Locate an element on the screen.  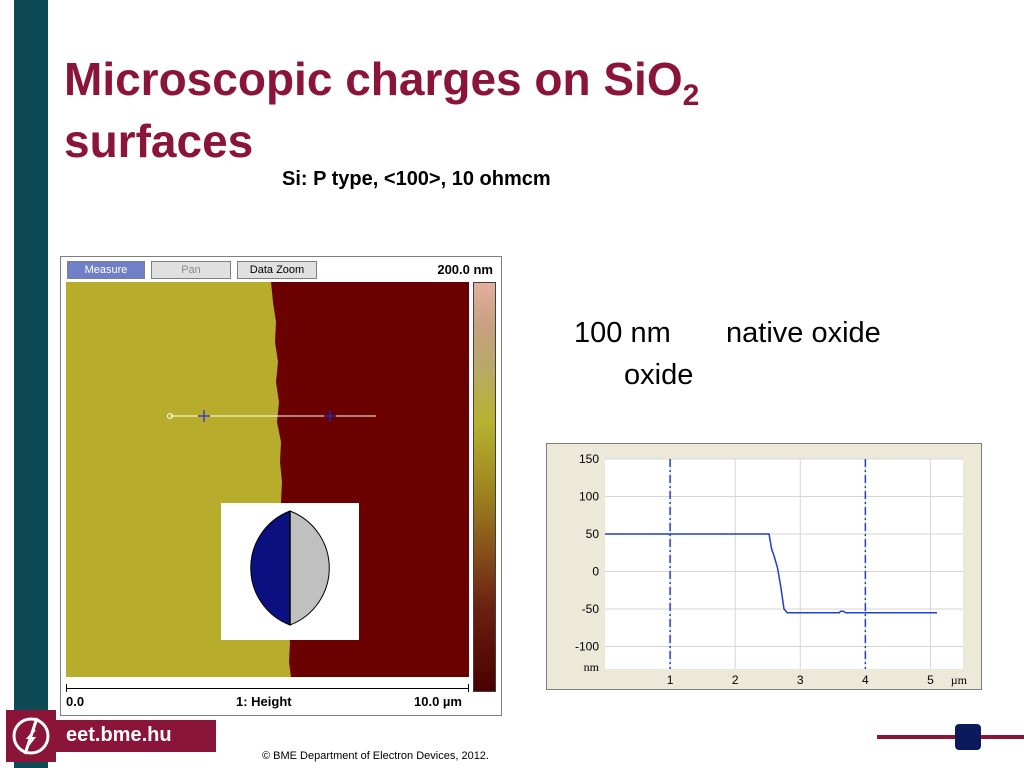
x-tick-label: 5 is located at coordinates (930, 680).